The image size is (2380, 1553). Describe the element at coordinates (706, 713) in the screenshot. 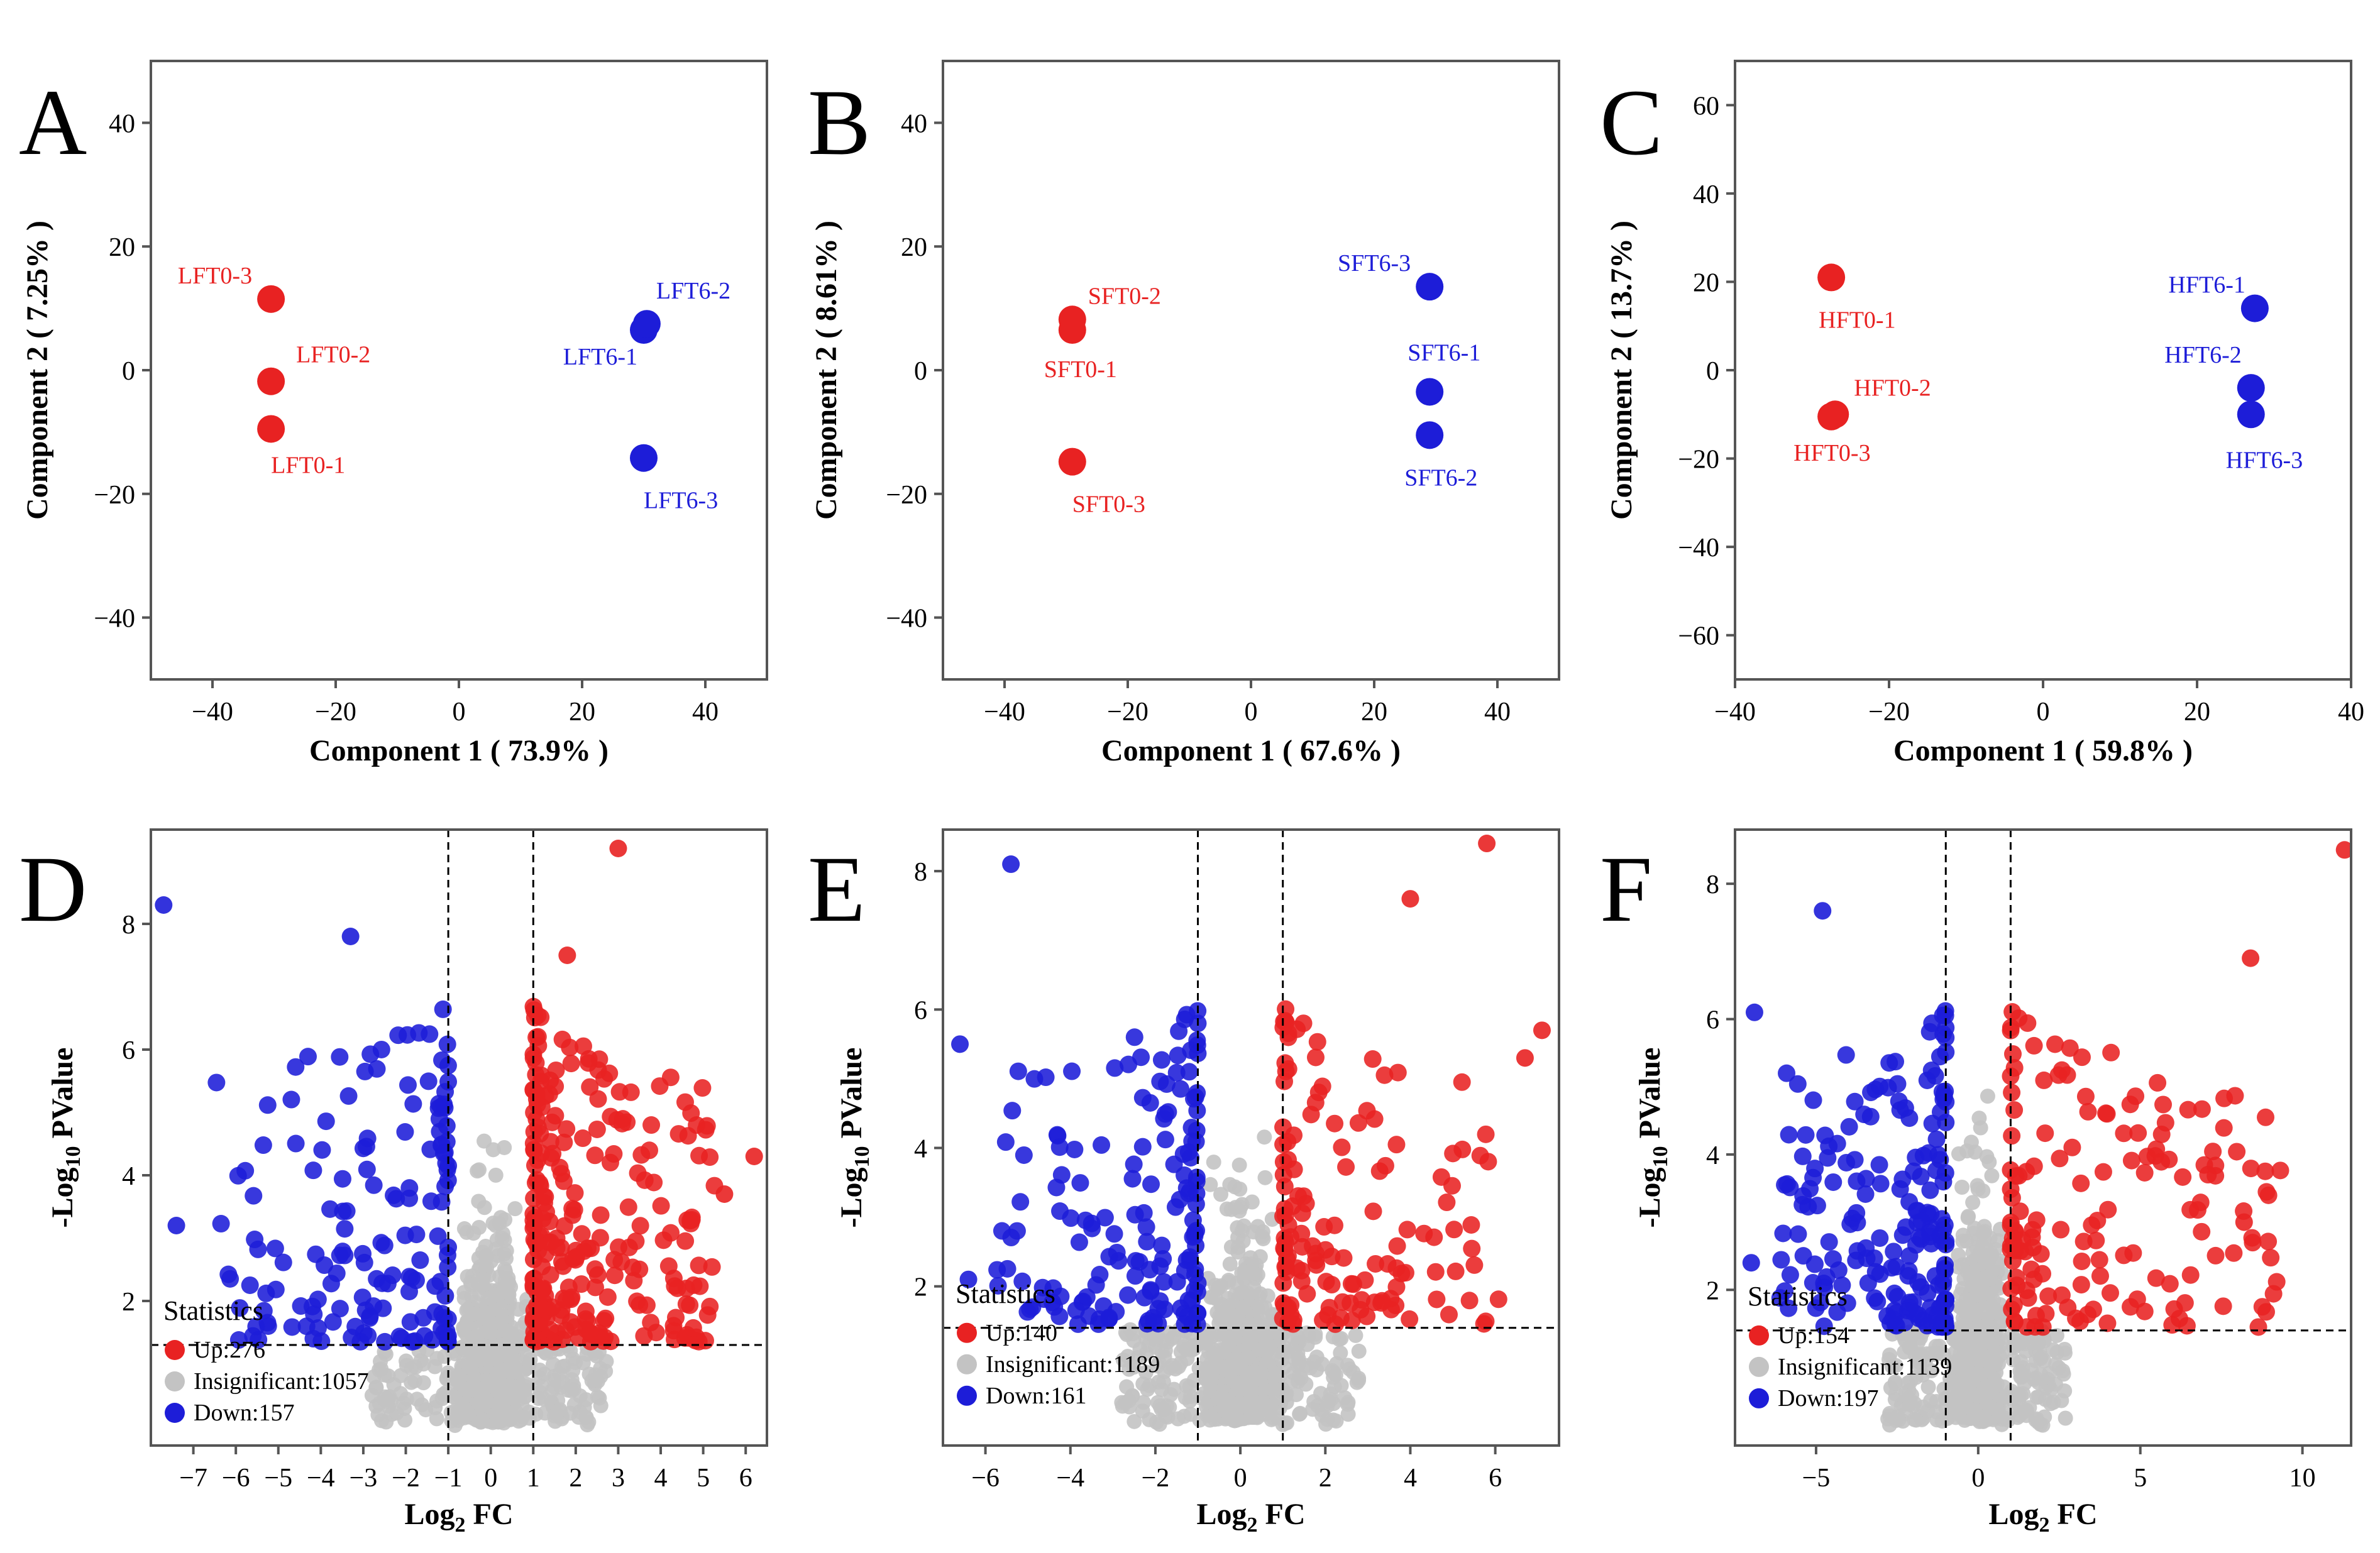

I see `x-tick-label: 40` at that location.